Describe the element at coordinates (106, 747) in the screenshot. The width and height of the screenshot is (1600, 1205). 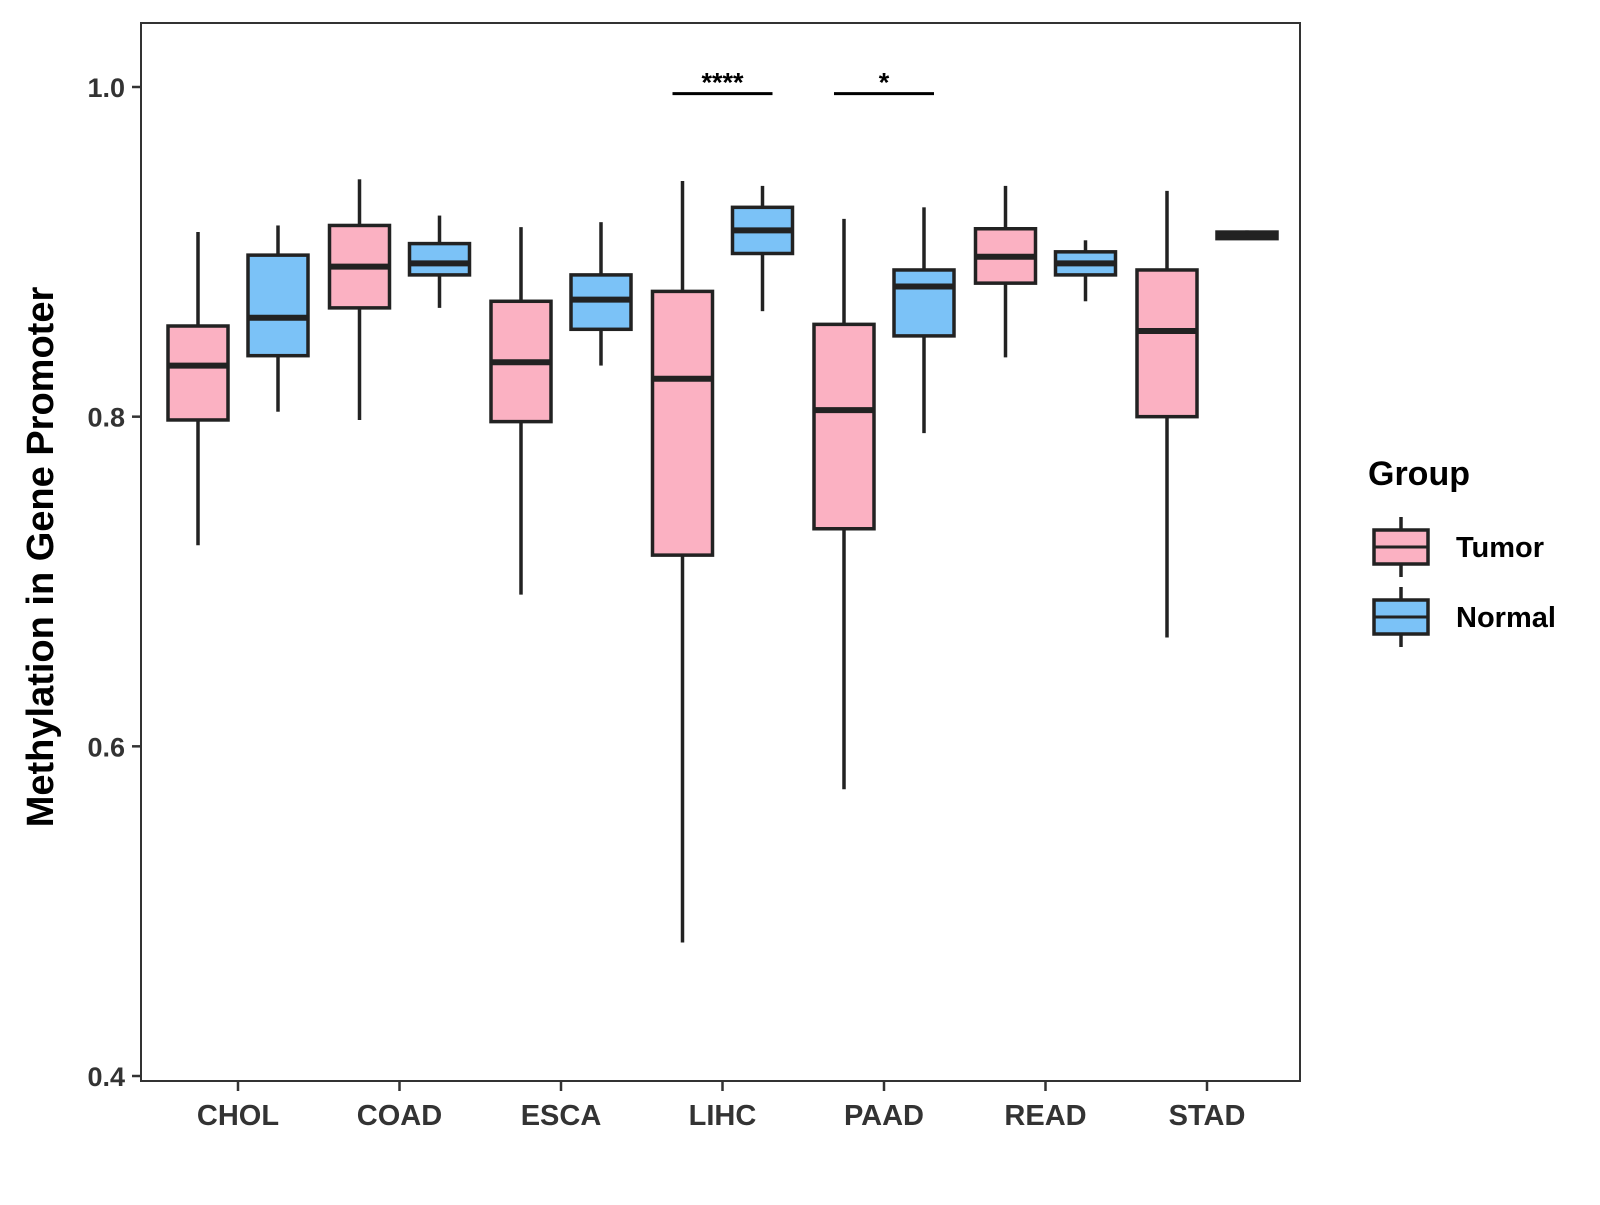
I see `y-tick-label: 0.6` at that location.